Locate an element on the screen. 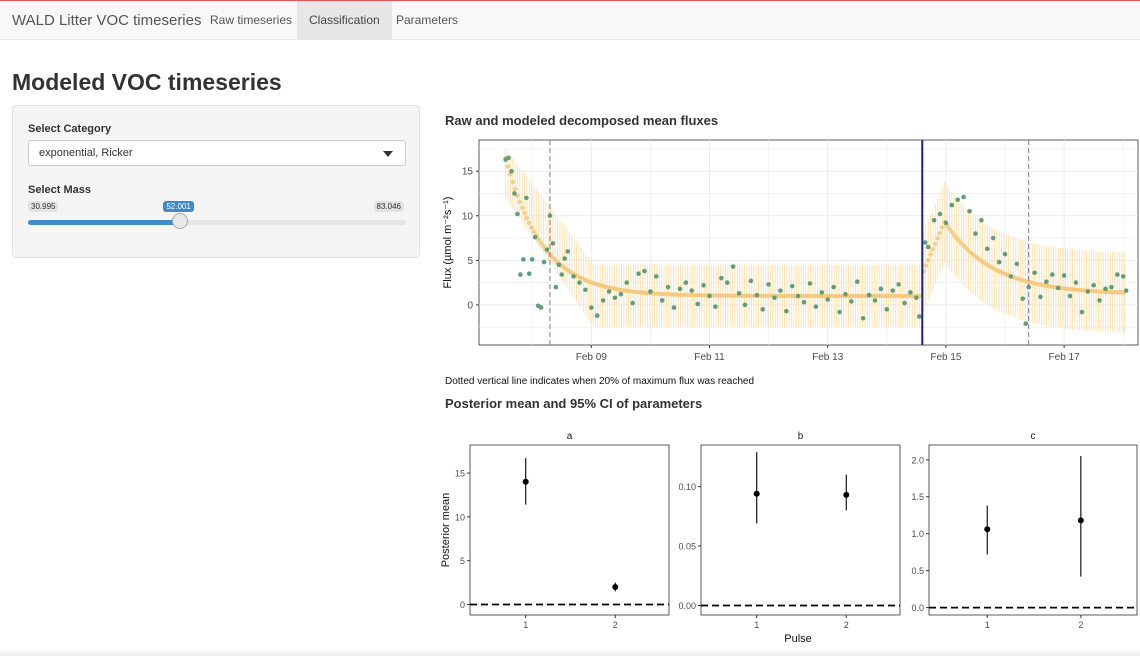  x-tick-label: Feb 15 is located at coordinates (946, 357).